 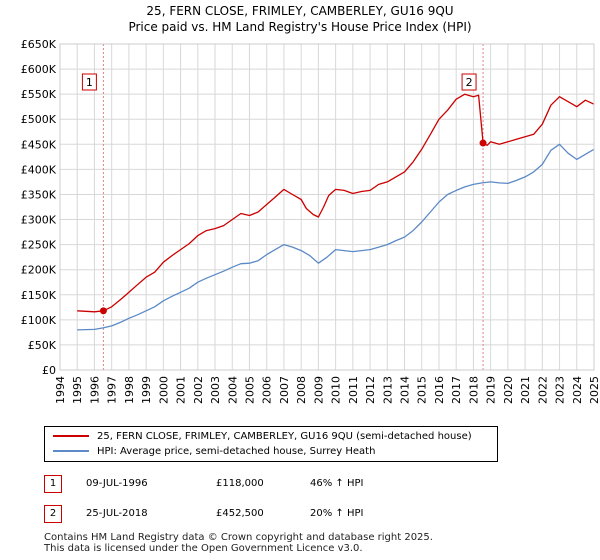 I want to click on x-tick-label: 2014, so click(x=405, y=390).